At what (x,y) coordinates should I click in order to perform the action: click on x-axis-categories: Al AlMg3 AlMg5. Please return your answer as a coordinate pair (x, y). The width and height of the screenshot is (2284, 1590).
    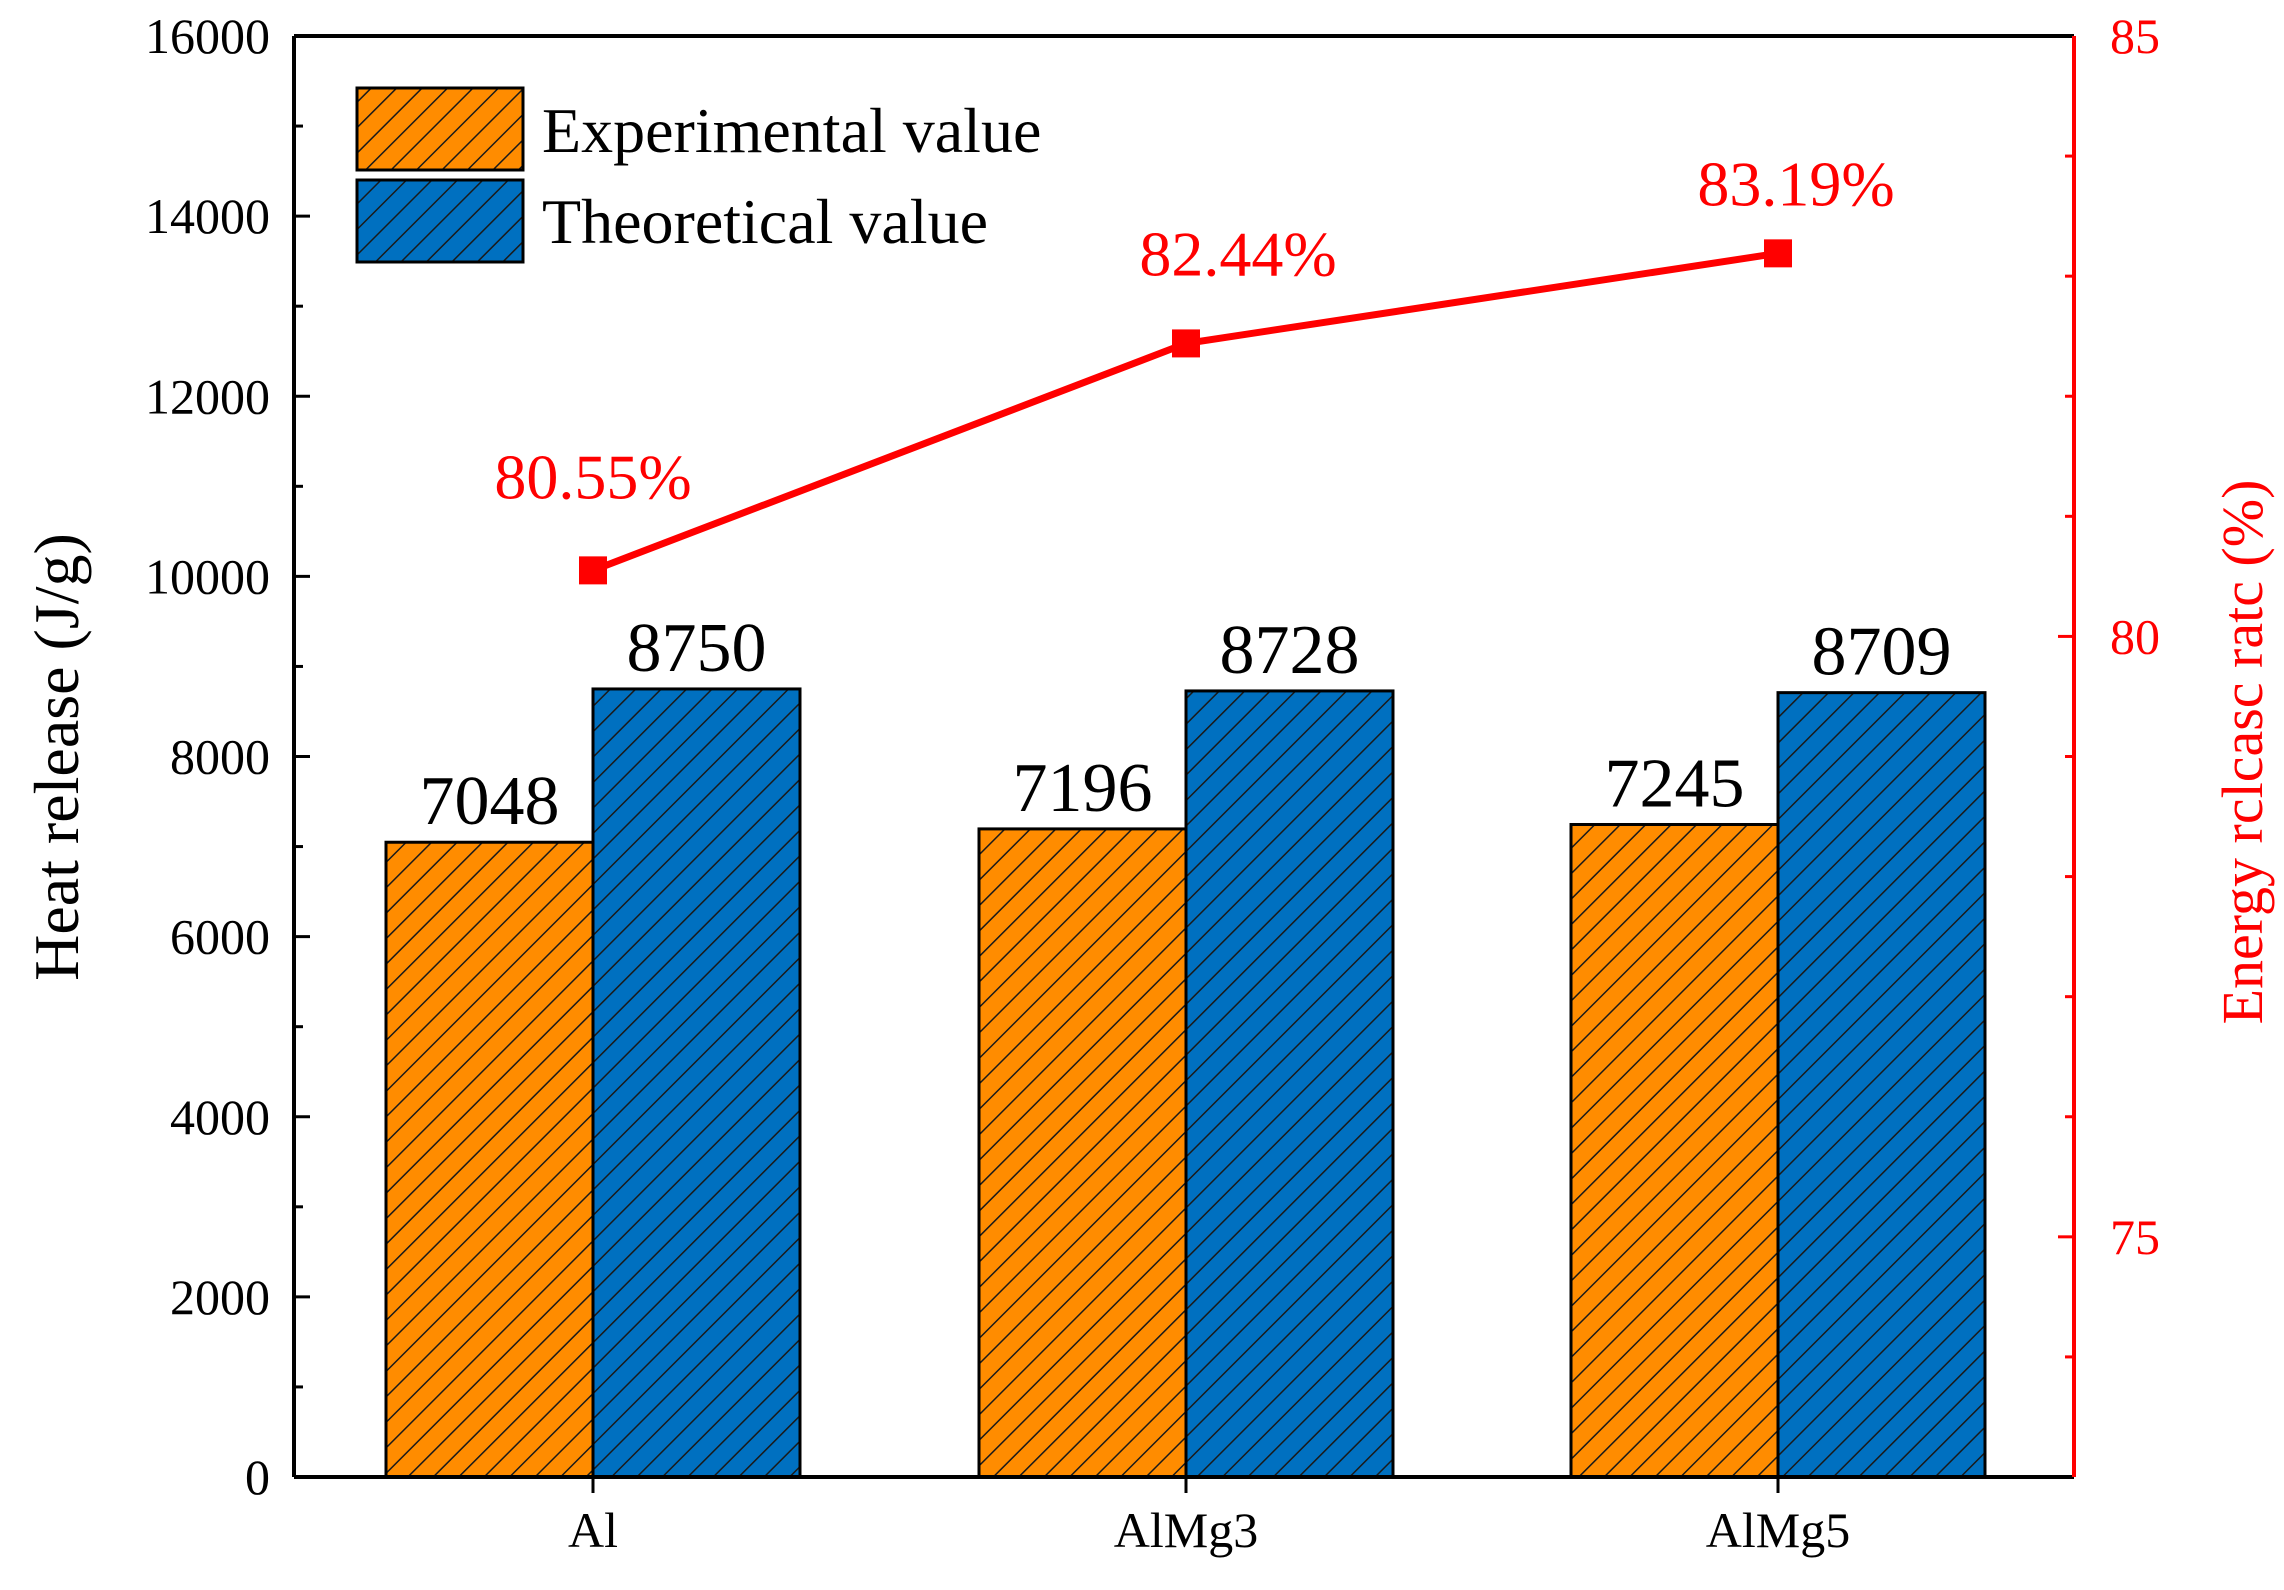
    Looking at the image, I should click on (1209, 1517).